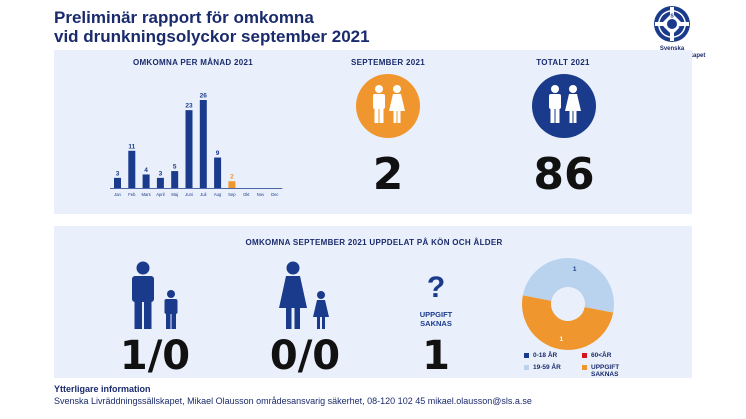 This screenshot has height=419, width=746. I want to click on month-tick-label: Aug, so click(218, 194).